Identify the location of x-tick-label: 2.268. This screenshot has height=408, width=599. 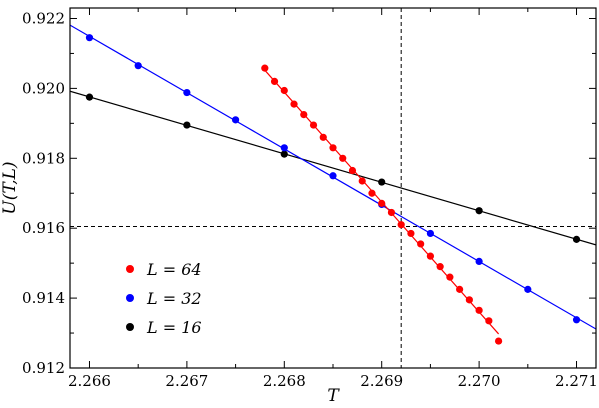
(284, 381).